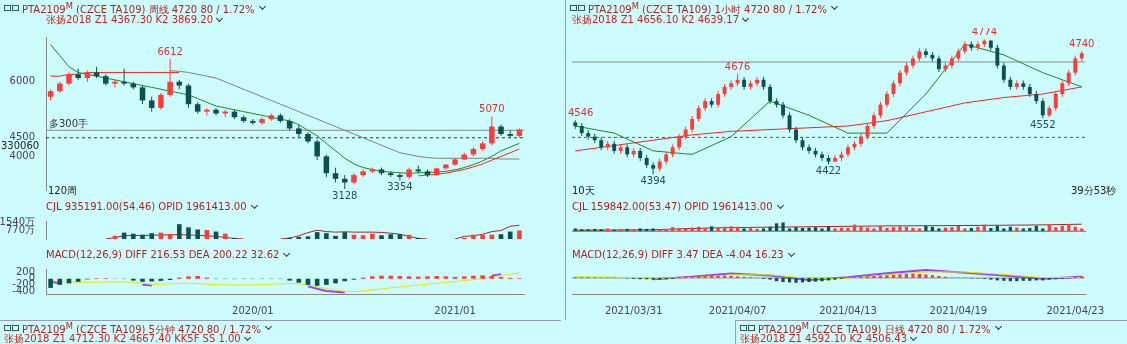  Describe the element at coordinates (653, 180) in the screenshot. I see `text: 4394` at that location.